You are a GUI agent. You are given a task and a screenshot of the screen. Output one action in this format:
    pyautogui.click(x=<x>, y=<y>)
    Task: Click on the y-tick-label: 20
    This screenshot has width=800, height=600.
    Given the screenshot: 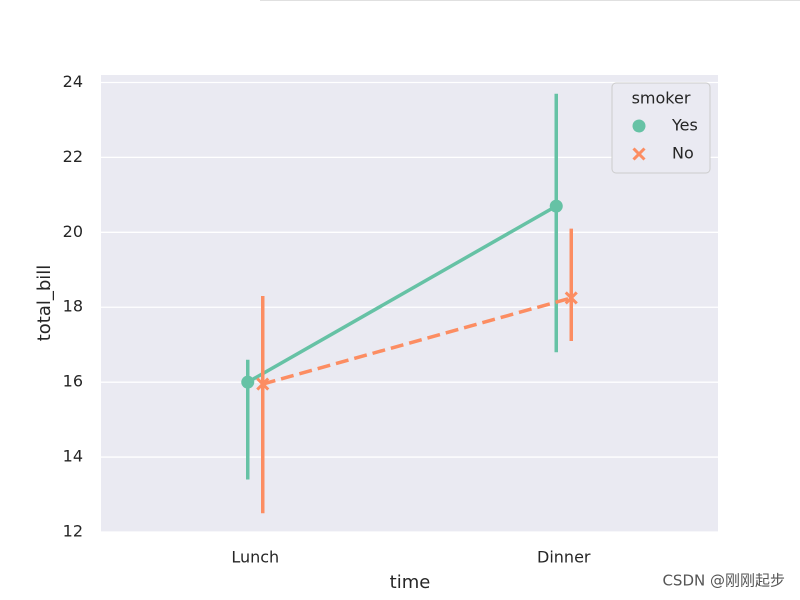 What is the action you would take?
    pyautogui.click(x=73, y=231)
    